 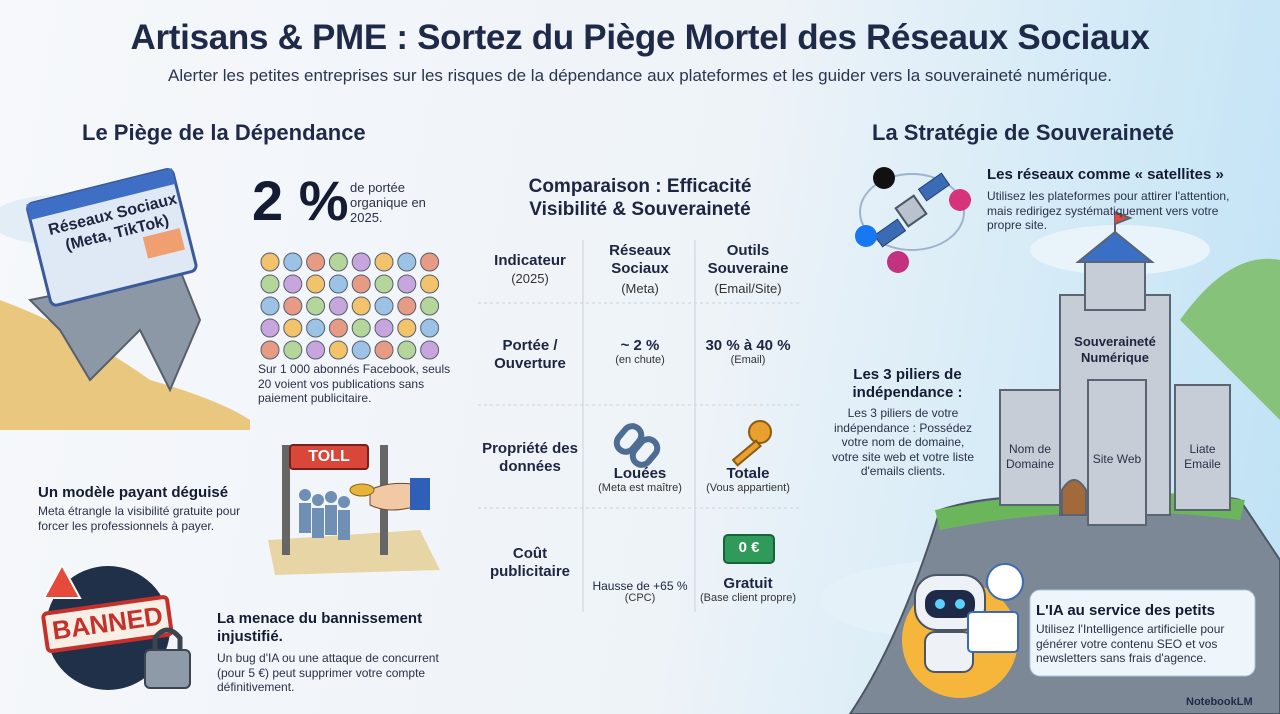 What do you see at coordinates (640, 586) in the screenshot?
I see `table-cell: Hausse de +65 %` at bounding box center [640, 586].